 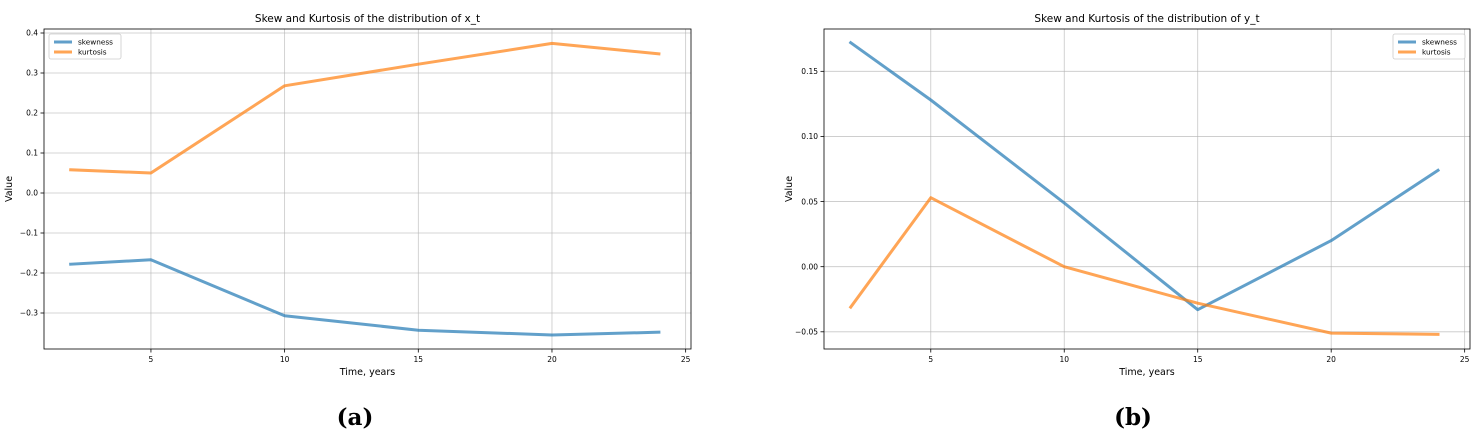 What do you see at coordinates (806, 332) in the screenshot?
I see `y-tick-label: −0.05` at bounding box center [806, 332].